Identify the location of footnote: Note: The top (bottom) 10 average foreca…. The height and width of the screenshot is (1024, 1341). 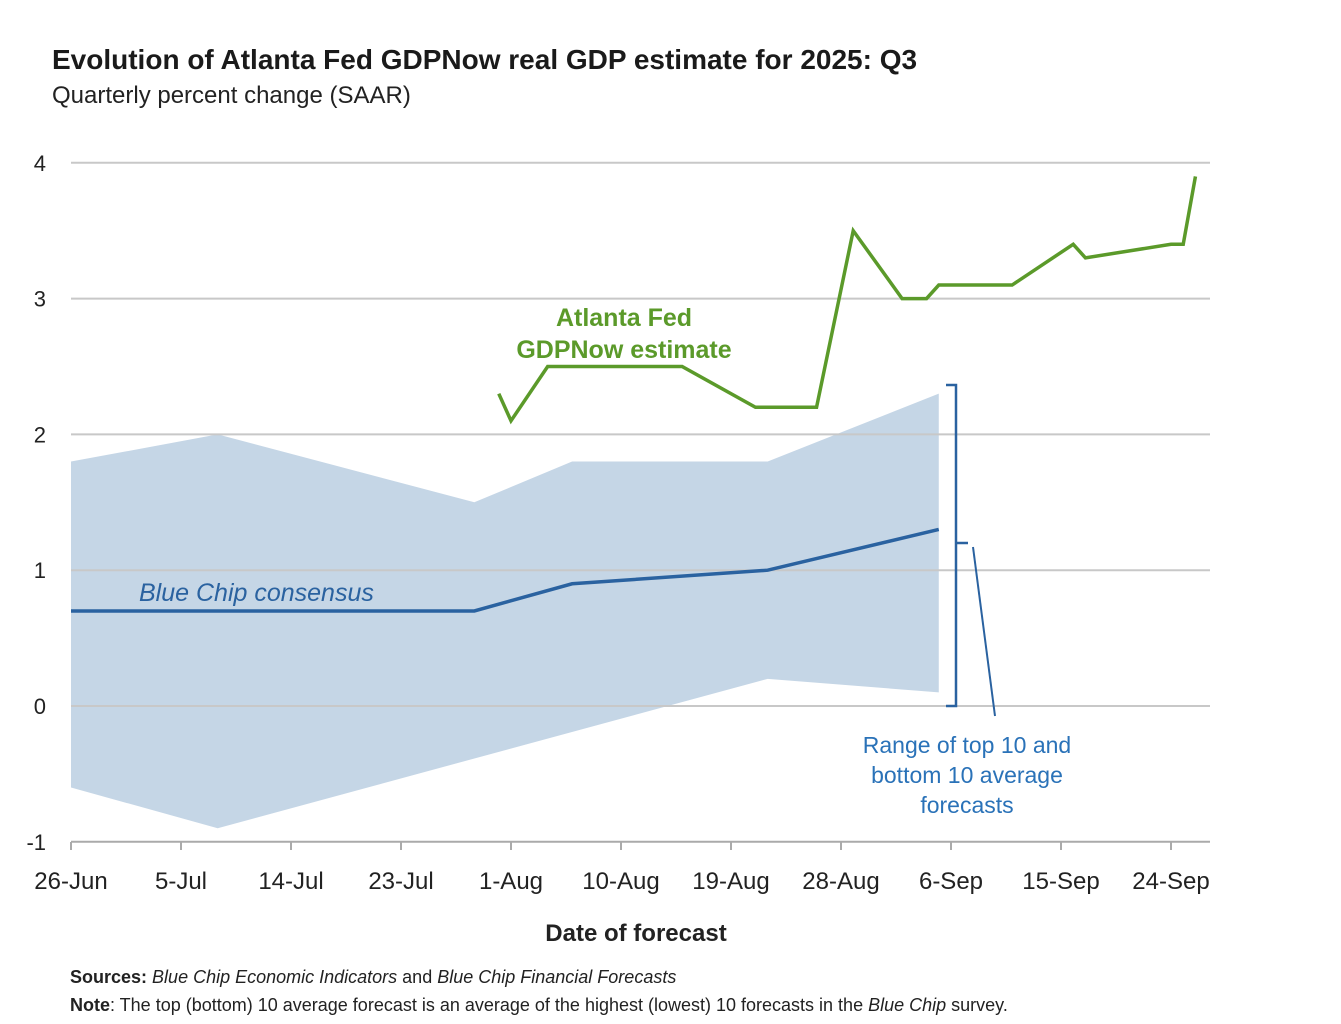
(539, 1005).